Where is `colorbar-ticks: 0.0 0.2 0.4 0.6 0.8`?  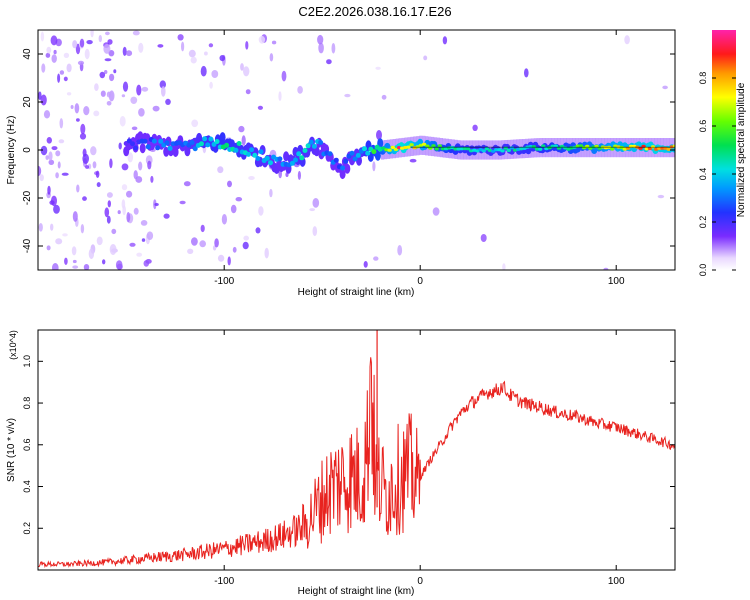 colorbar-ticks: 0.0 0.2 0.4 0.6 0.8 is located at coordinates (717, 174).